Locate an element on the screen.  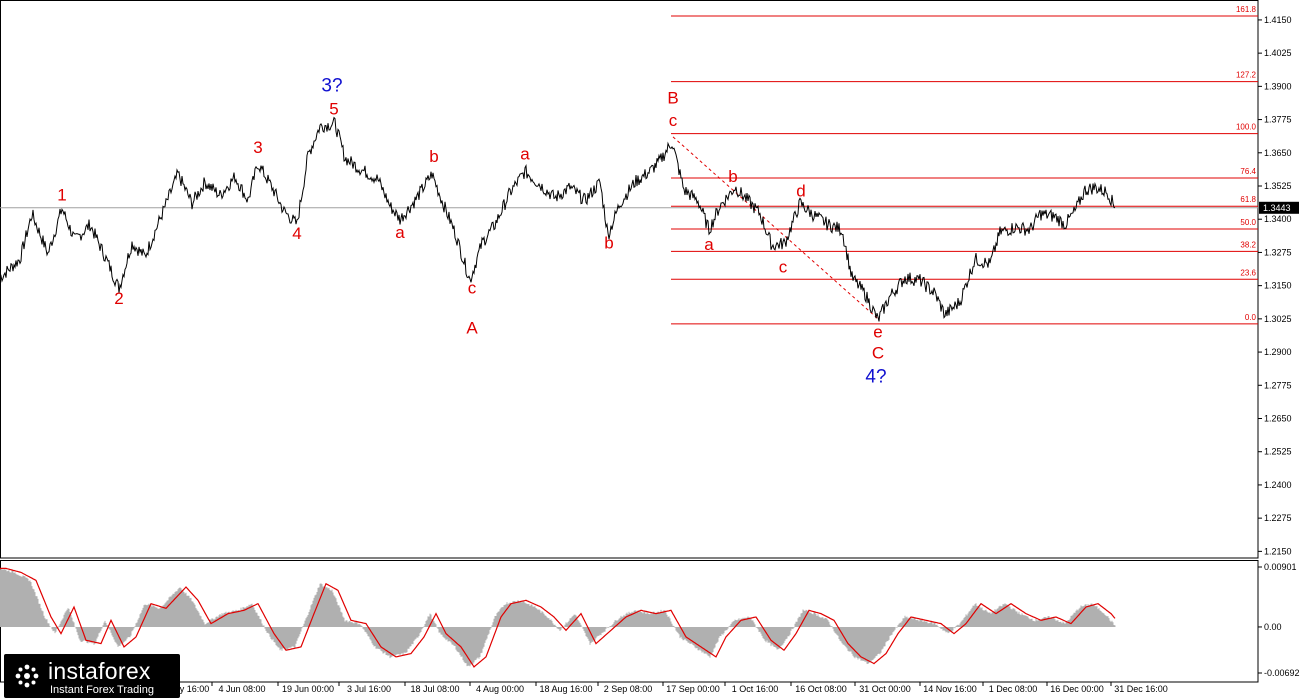
price-tick-label: 1.2525 is located at coordinates (1278, 452).